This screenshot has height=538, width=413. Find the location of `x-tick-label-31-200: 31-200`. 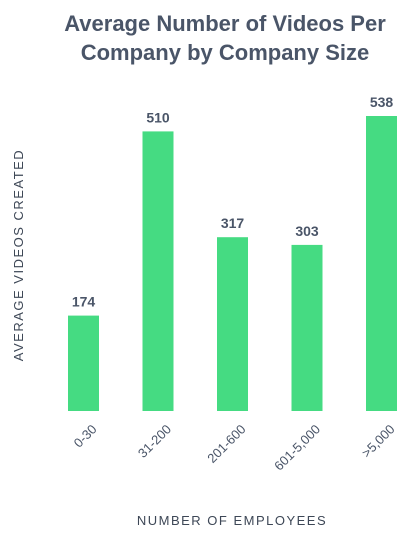

x-tick-label-31-200: 31-200 is located at coordinates (154, 441).